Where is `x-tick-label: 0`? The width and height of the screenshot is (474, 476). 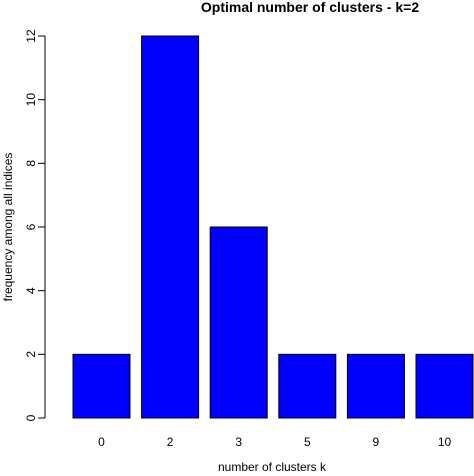
x-tick-label: 0 is located at coordinates (101, 442).